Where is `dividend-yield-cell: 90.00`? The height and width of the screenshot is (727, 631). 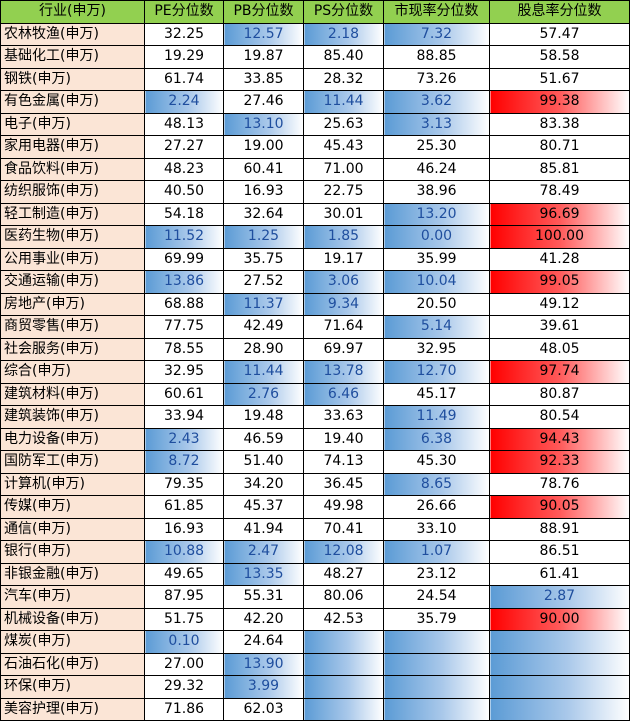 dividend-yield-cell: 90.00 is located at coordinates (559, 619).